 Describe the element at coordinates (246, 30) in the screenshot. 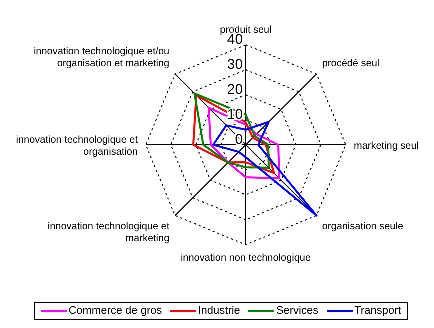

I see `spoke-label: produit seul` at that location.